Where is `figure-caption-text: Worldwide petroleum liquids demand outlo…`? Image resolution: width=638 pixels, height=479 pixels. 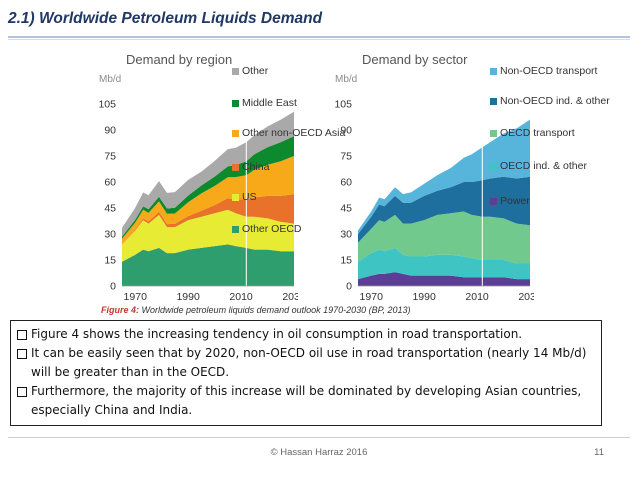 figure-caption-text: Worldwide petroleum liquids demand outlo… is located at coordinates (276, 310).